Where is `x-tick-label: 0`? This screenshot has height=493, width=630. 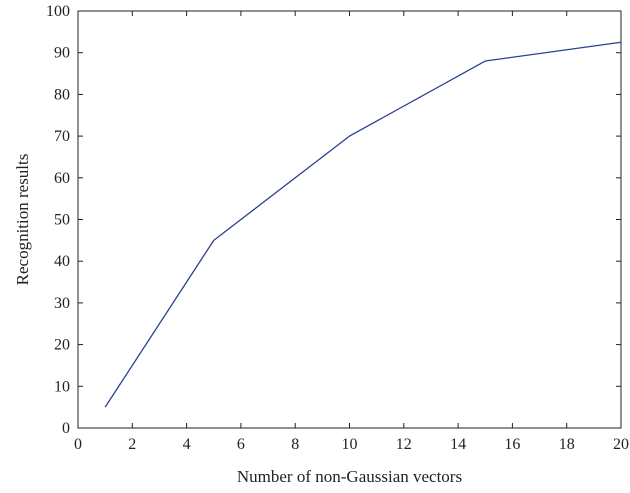
x-tick-label: 0 is located at coordinates (78, 444).